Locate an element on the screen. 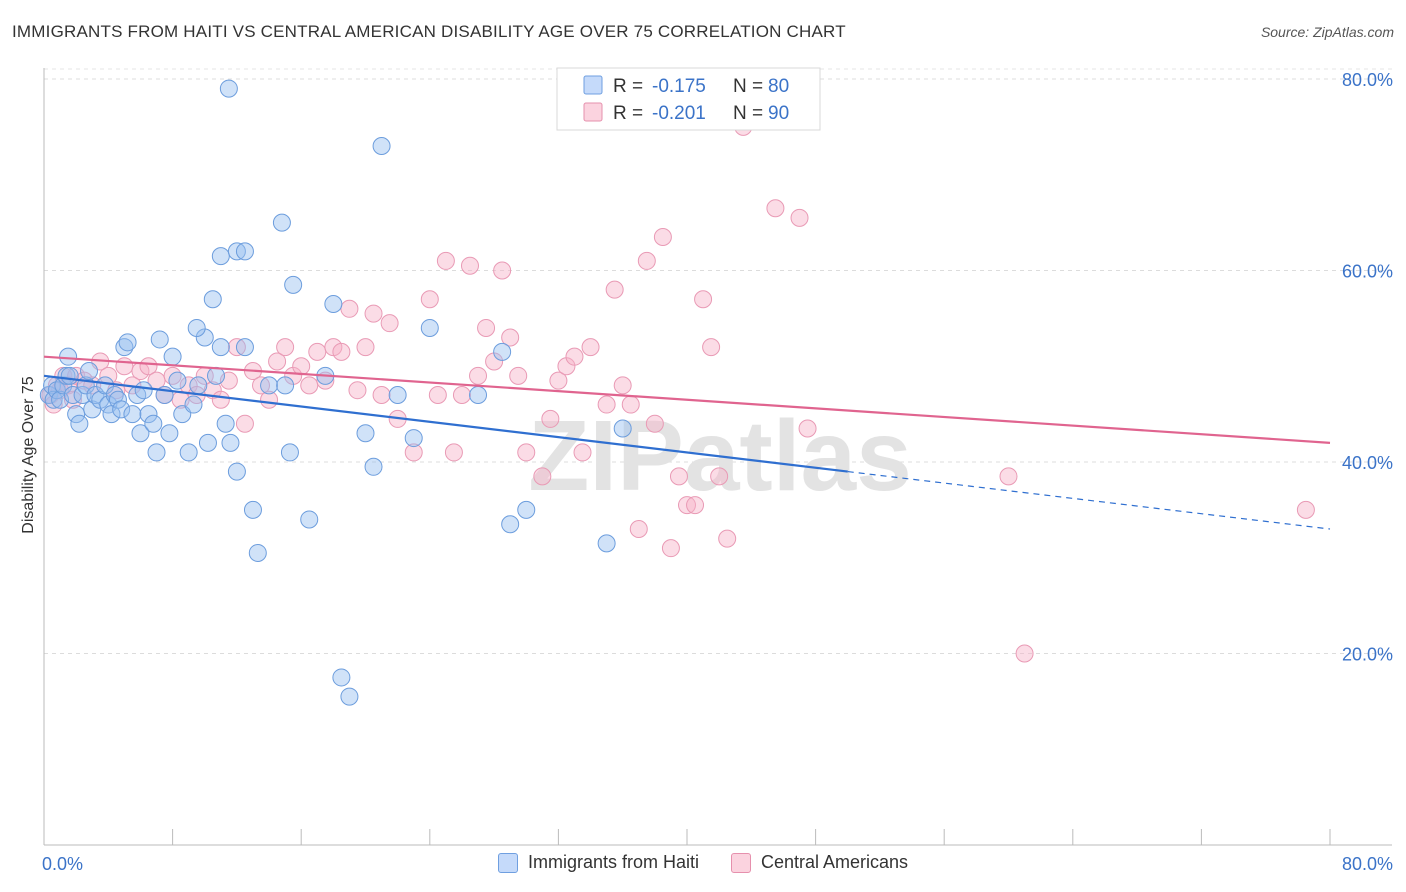 Image resolution: width=1406 pixels, height=892 pixels. haiti-trend-line is located at coordinates (445, 423).